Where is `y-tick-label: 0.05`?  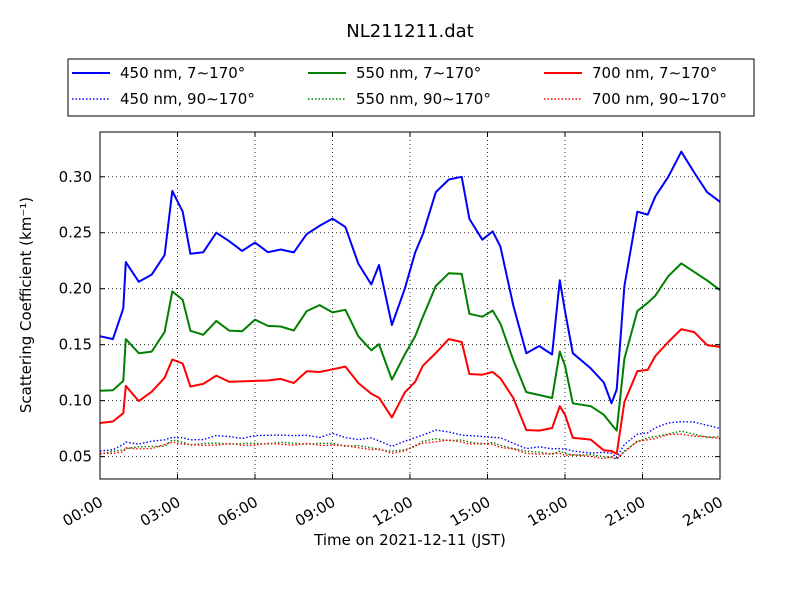 y-tick-label: 0.05 is located at coordinates (75, 457).